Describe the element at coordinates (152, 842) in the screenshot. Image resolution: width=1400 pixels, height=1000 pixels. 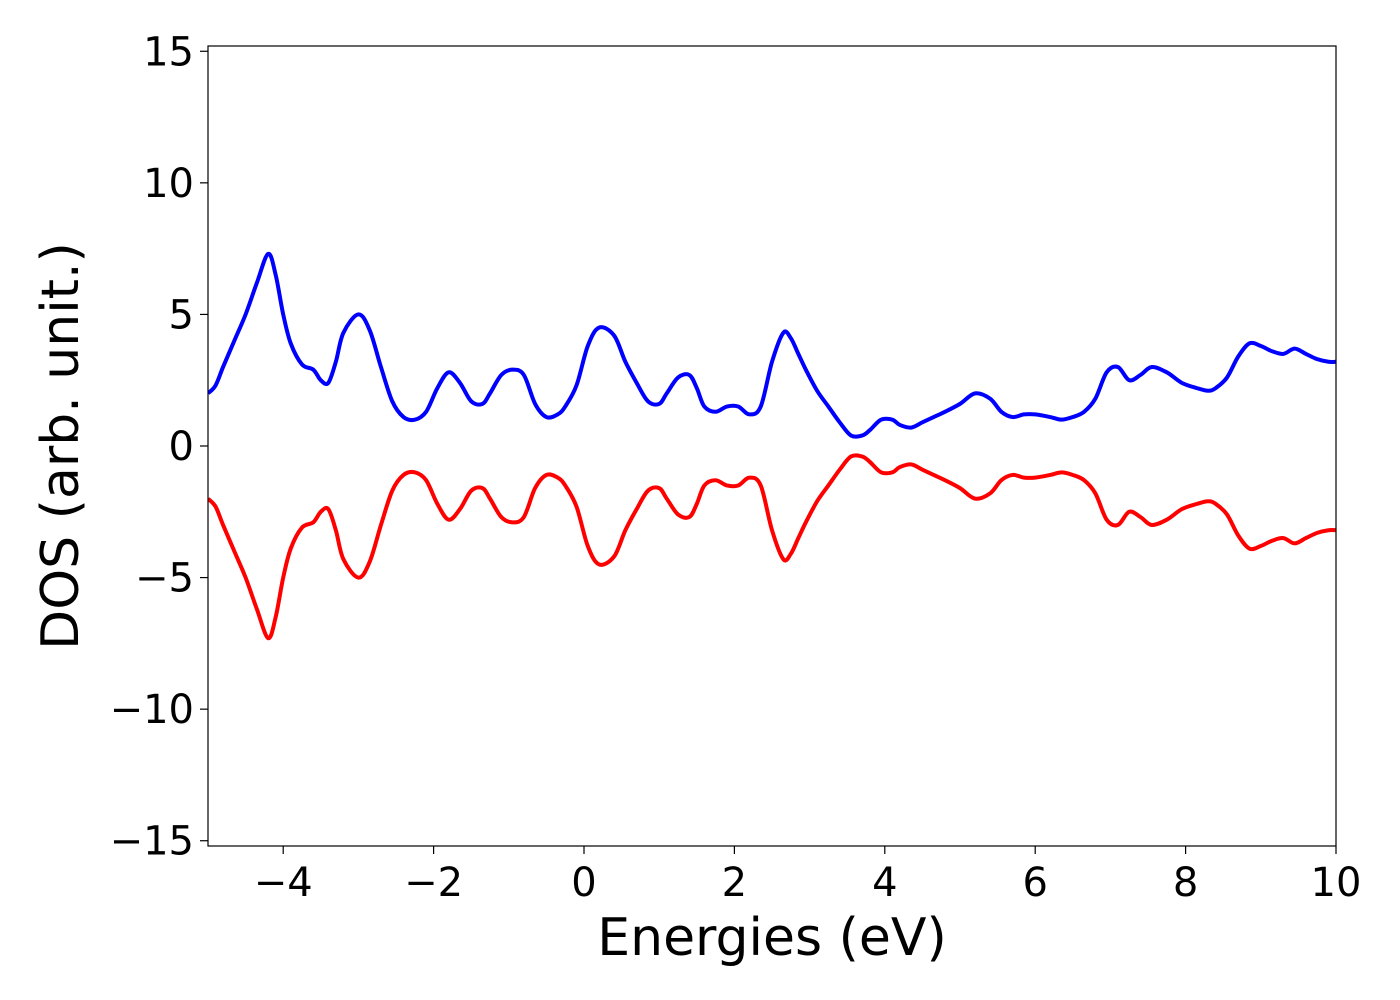
I see `y-tick-label: −15` at that location.